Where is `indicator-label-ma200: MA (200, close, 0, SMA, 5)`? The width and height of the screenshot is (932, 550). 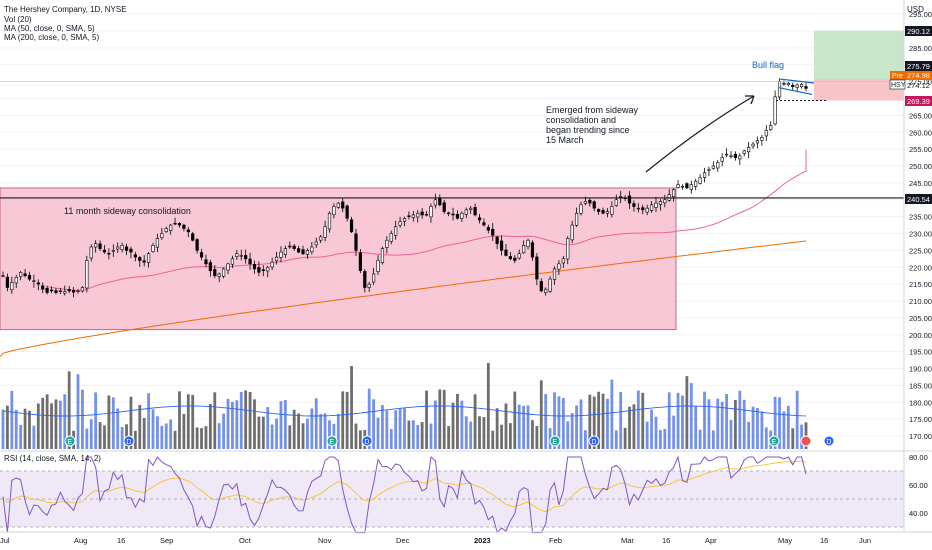
indicator-label-ma200: MA (200, close, 0, SMA, 5) is located at coordinates (51, 37).